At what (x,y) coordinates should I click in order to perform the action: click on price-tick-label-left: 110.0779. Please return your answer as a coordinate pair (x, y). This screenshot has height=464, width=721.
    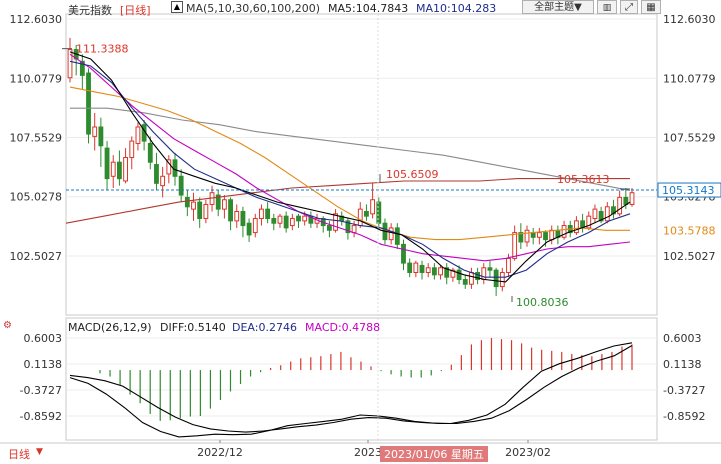
    Looking at the image, I should click on (36, 78).